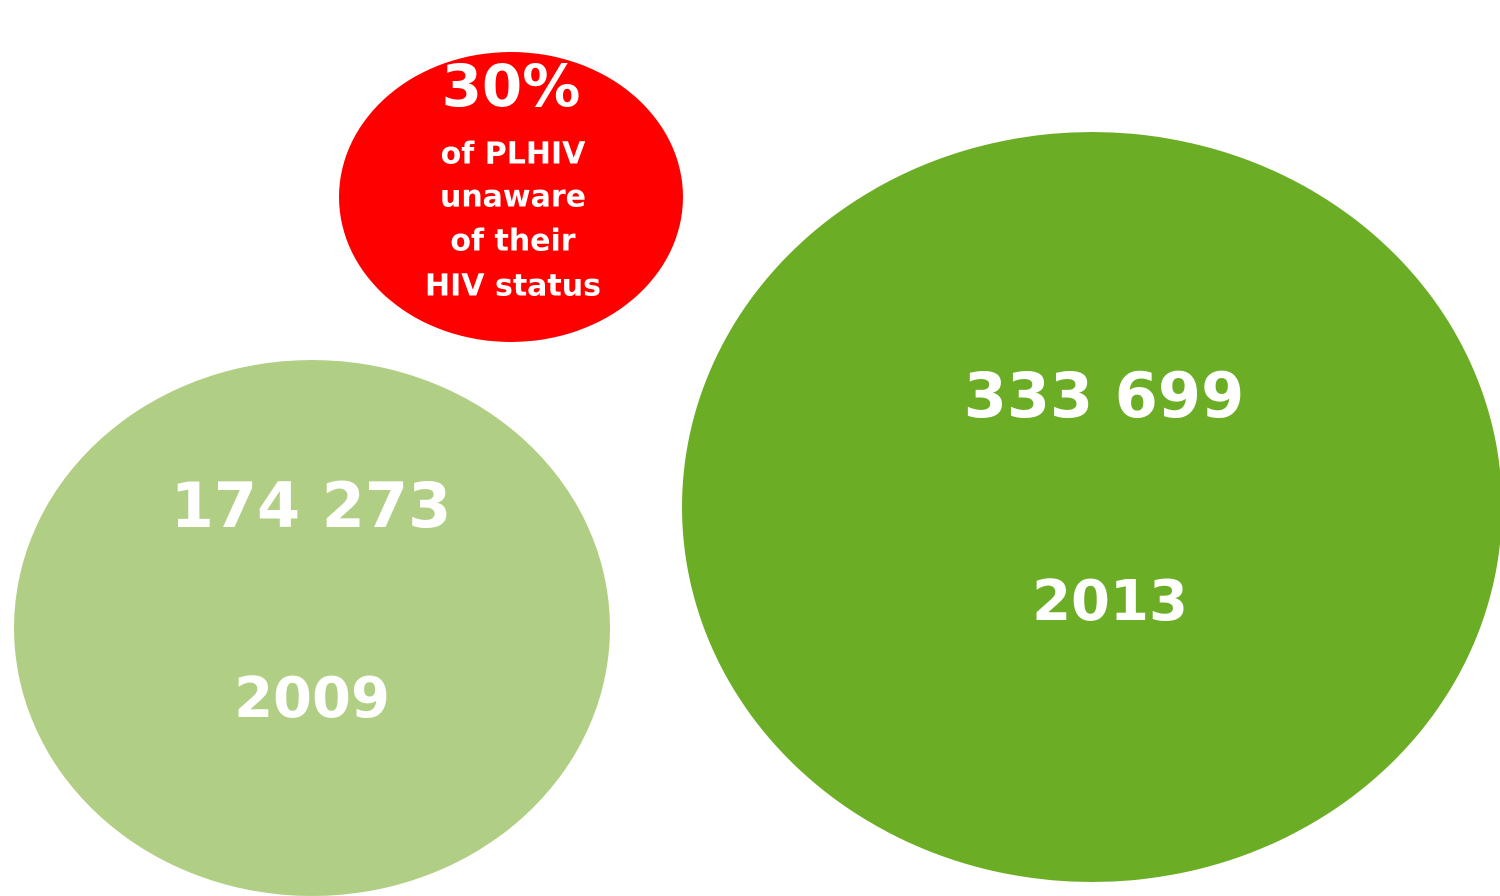 The image size is (1500, 896). I want to click on bubble-number: 333 699, so click(1104, 395).